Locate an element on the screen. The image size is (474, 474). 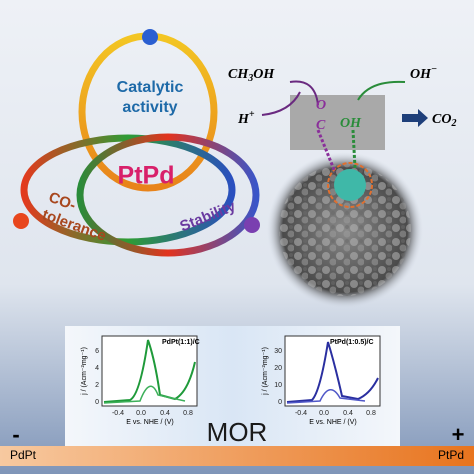
mor-label: MOR is located at coordinates (237, 432).